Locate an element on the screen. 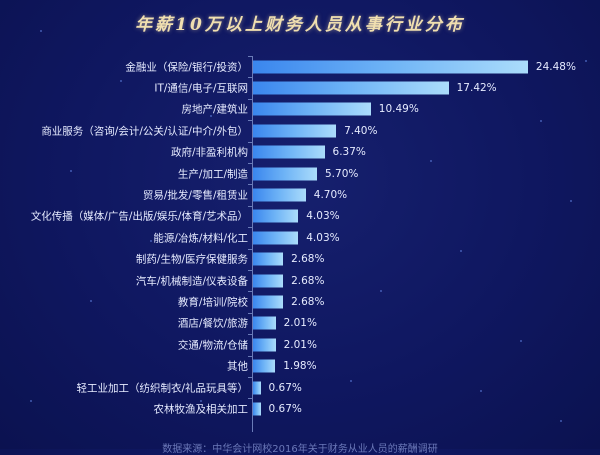 The image size is (600, 455). category-label: 政府/非盈利机构 is located at coordinates (209, 152).